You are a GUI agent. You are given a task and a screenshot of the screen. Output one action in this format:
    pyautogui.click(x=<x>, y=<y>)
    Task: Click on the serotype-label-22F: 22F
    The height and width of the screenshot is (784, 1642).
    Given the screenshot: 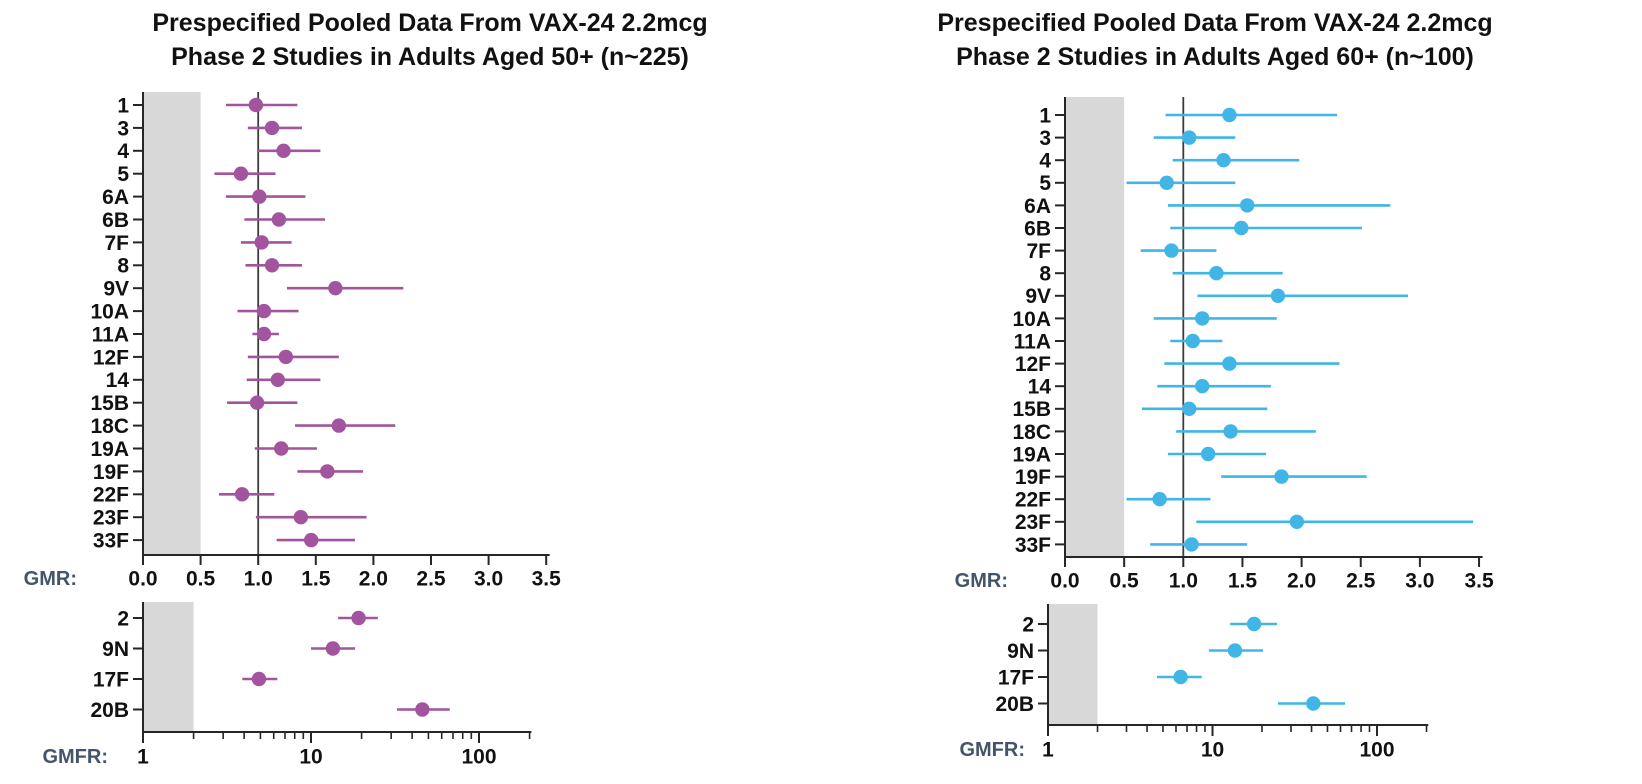 What is the action you would take?
    pyautogui.click(x=111, y=495)
    